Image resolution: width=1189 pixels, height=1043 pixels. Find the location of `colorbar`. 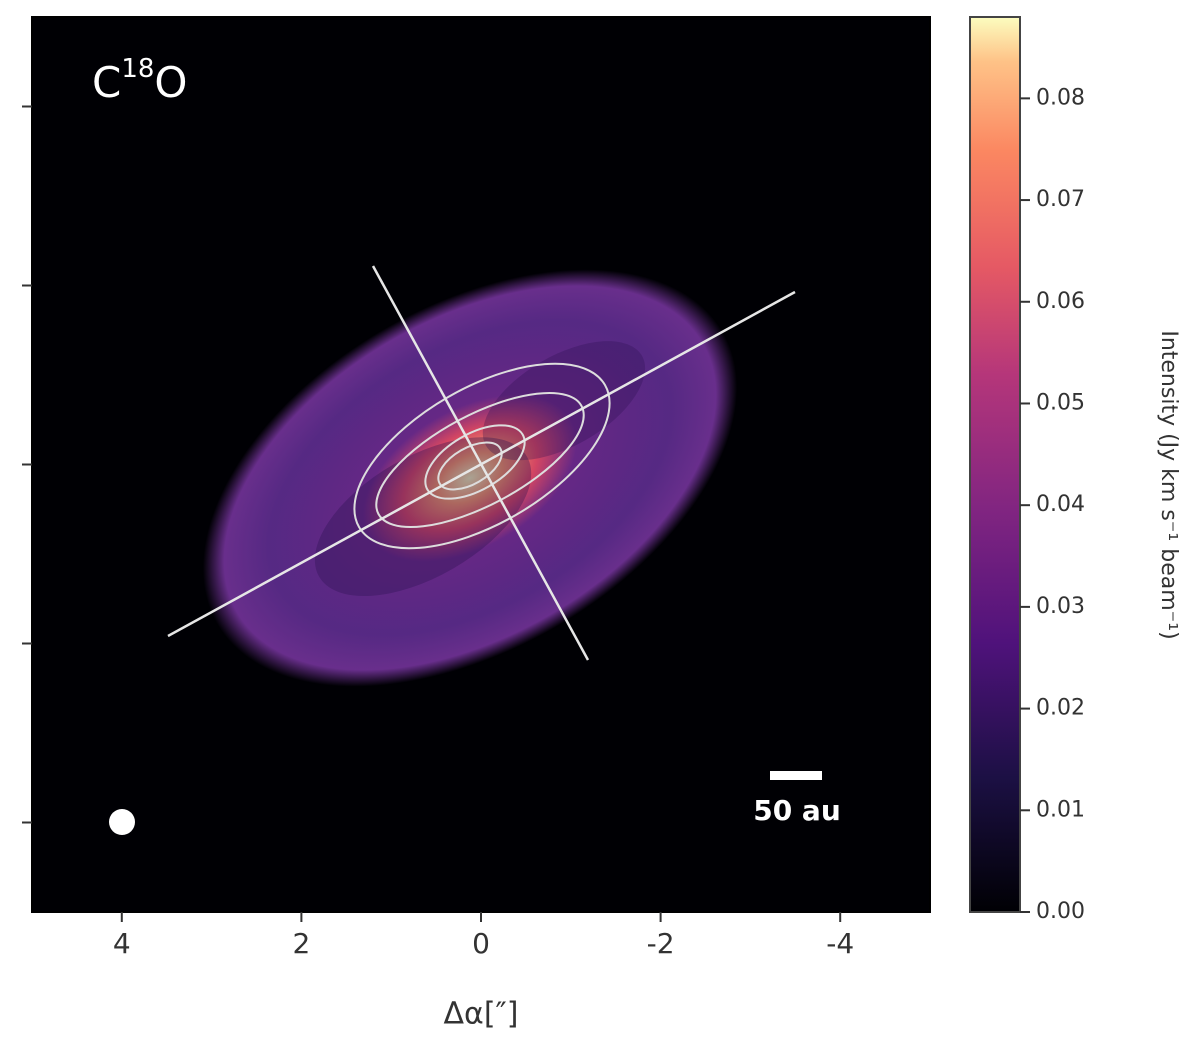

colorbar is located at coordinates (995, 464).